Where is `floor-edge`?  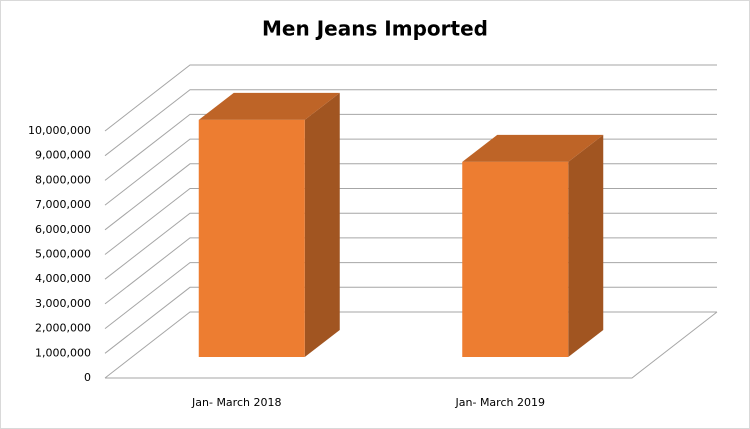 floor-edge is located at coordinates (411, 345).